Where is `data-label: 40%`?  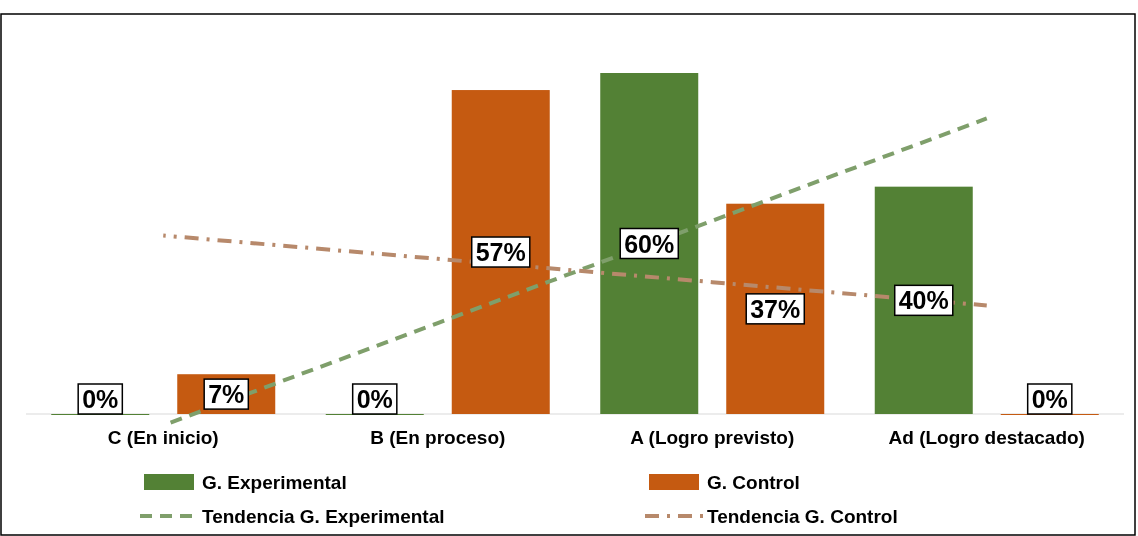 data-label: 40% is located at coordinates (923, 300).